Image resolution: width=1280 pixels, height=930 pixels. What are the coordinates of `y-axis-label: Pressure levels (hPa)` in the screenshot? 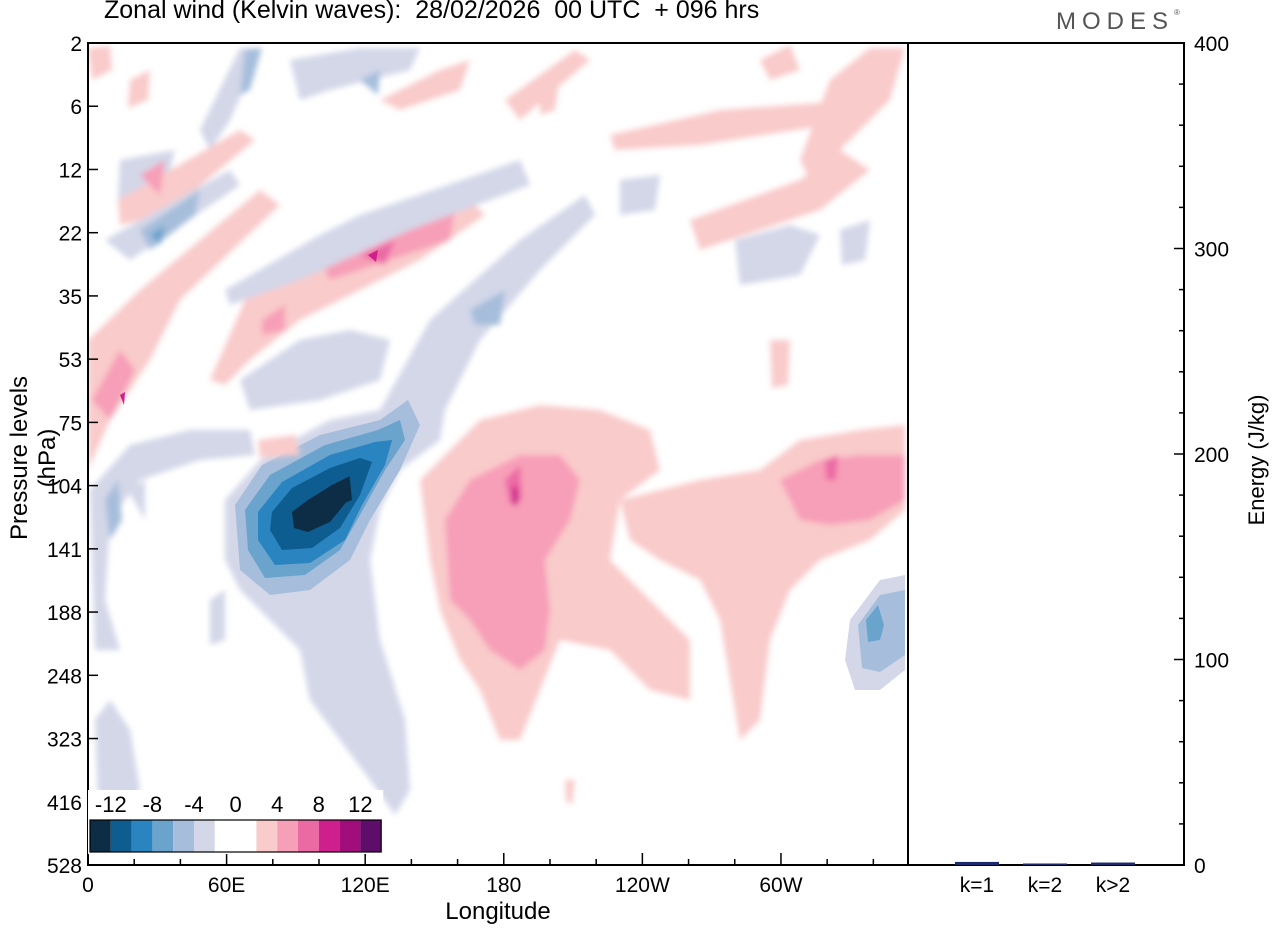 It's located at (33, 458).